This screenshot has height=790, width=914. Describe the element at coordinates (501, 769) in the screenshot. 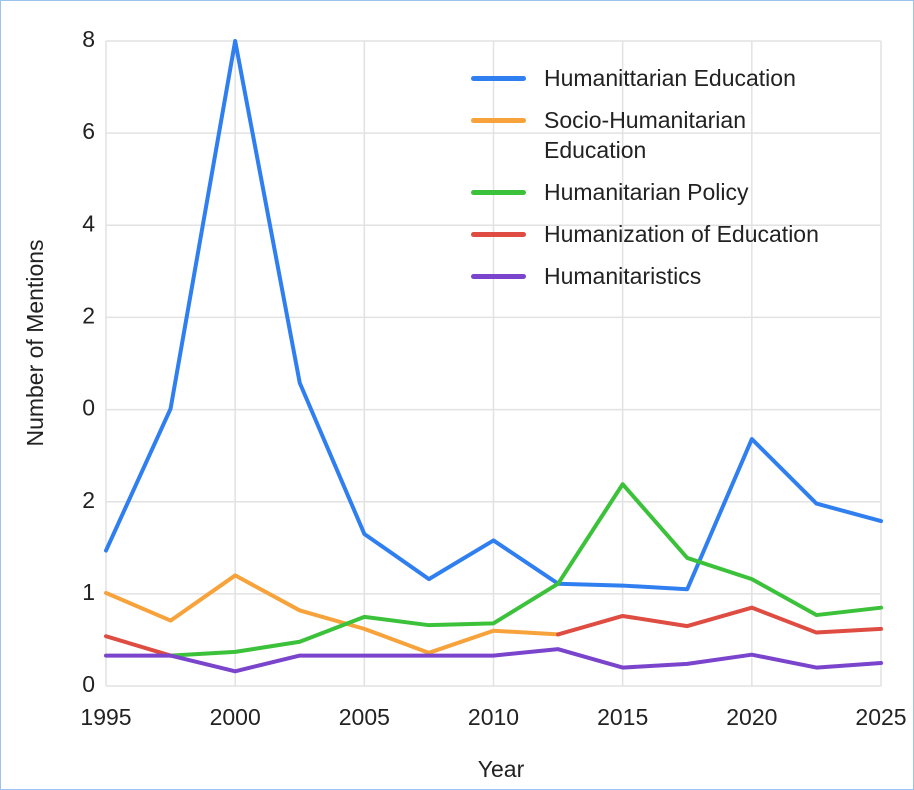

I see `x-axis-label: Year` at that location.